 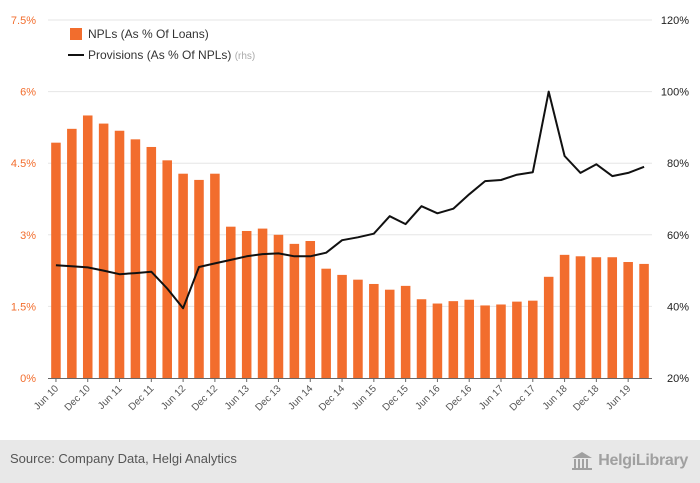 What do you see at coordinates (237, 397) in the screenshot?
I see `x-tick-label: Jun 13` at bounding box center [237, 397].